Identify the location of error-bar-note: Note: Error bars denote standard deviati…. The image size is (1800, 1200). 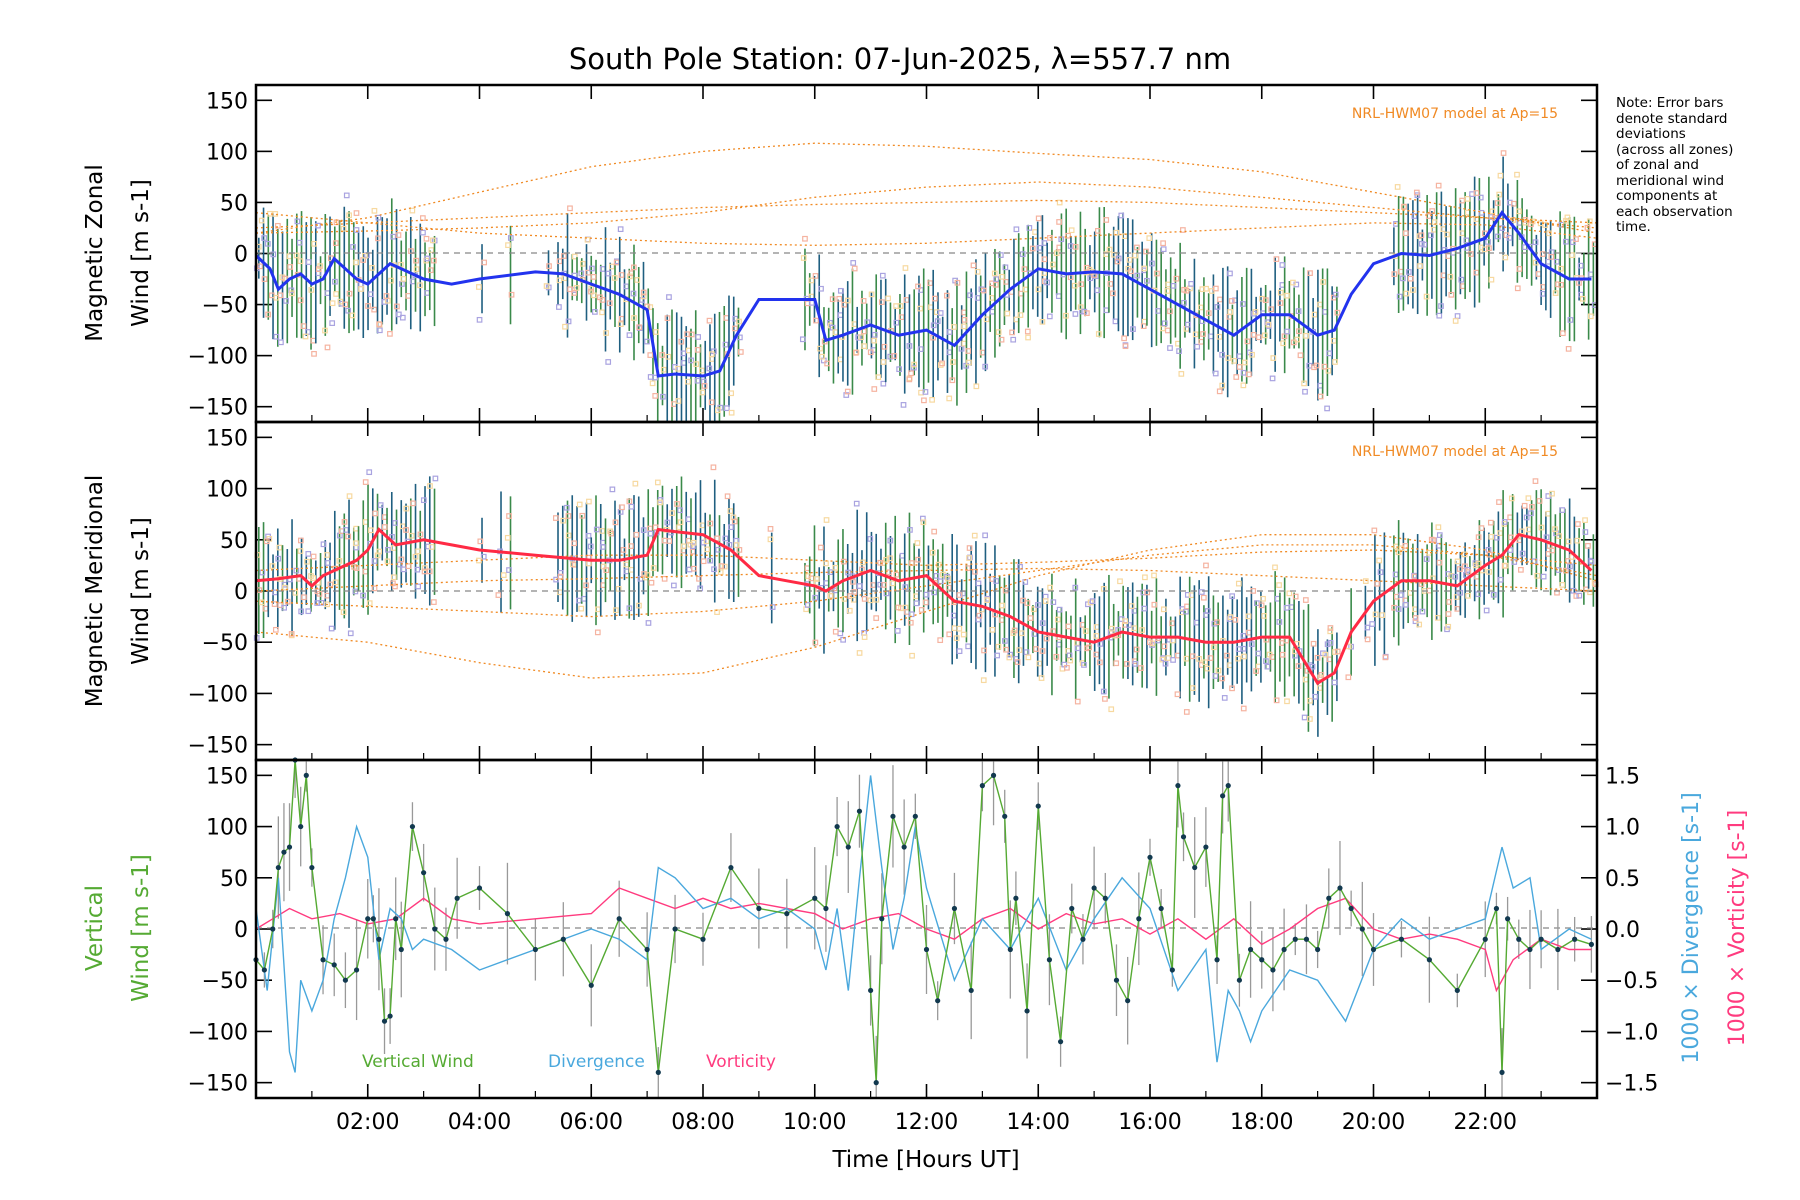
(1706, 165).